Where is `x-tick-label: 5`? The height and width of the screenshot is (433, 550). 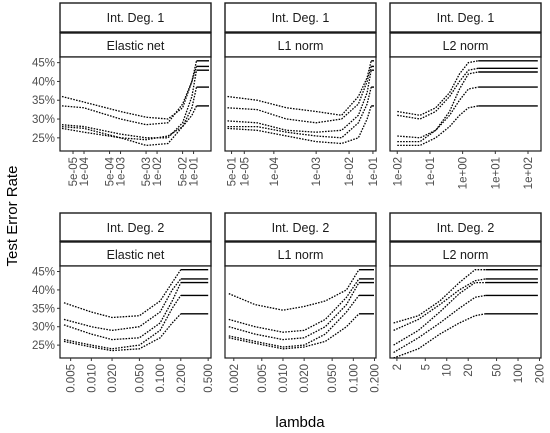 x-tick-label: 5 is located at coordinates (426, 367).